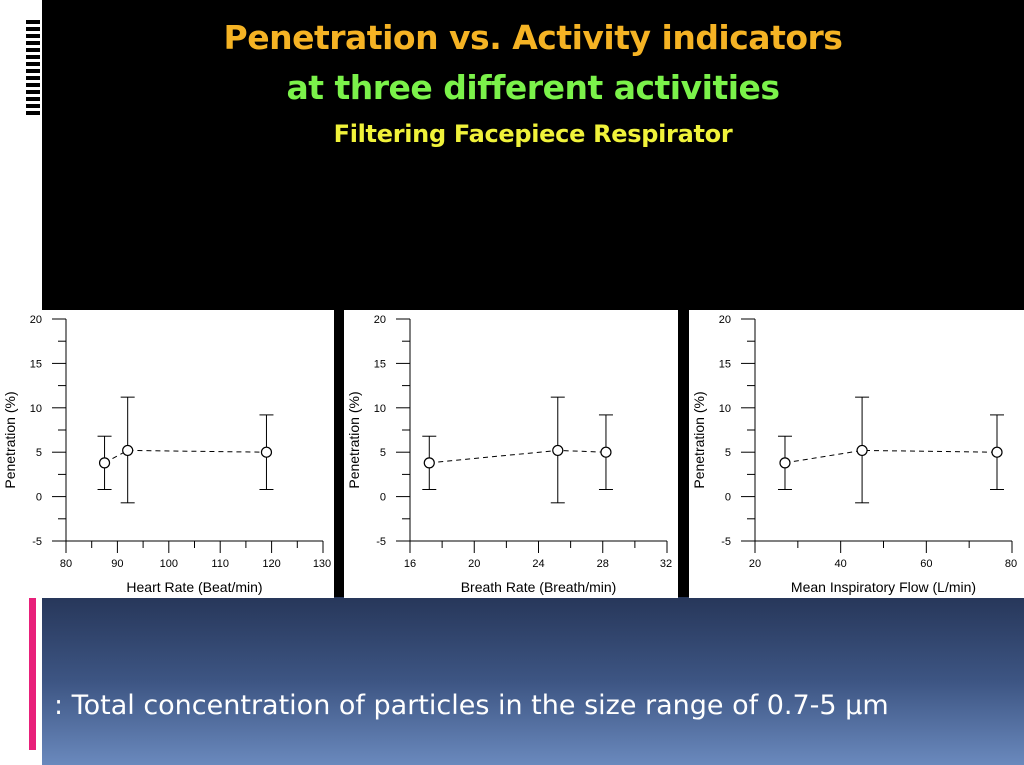 This screenshot has height=765, width=1024. Describe the element at coordinates (841, 564) in the screenshot. I see `x-tick-label: 40` at that location.